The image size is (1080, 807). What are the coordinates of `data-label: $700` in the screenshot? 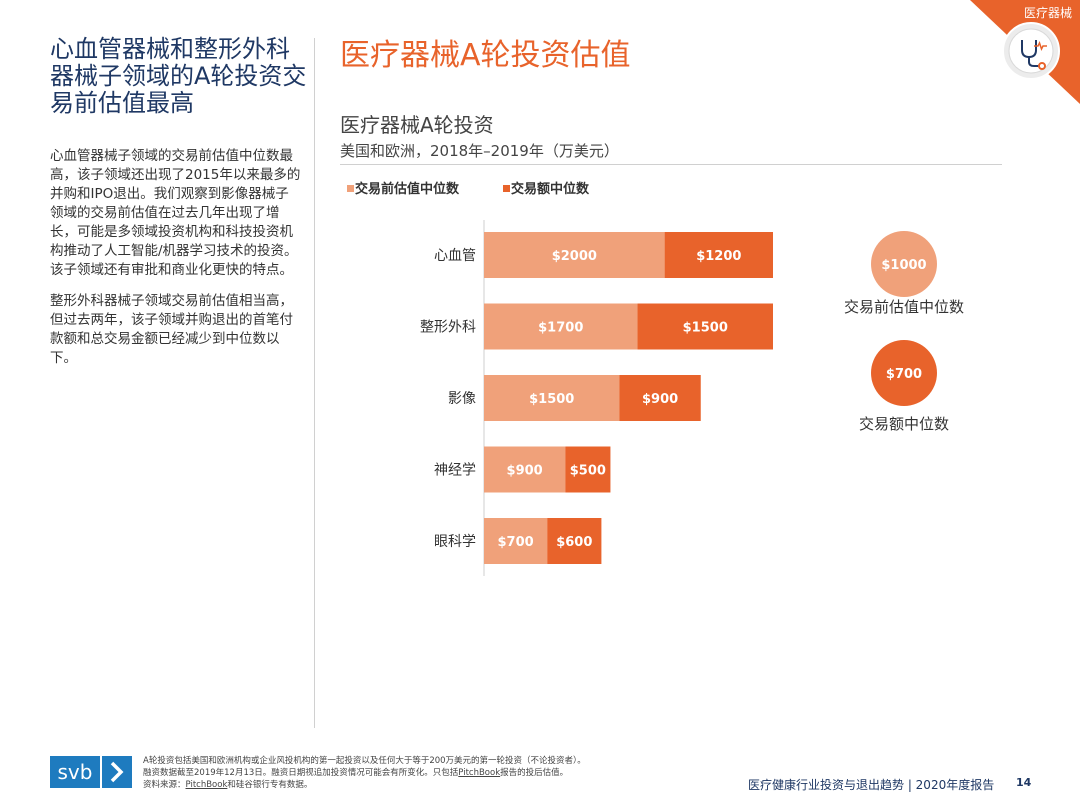 It's located at (516, 542).